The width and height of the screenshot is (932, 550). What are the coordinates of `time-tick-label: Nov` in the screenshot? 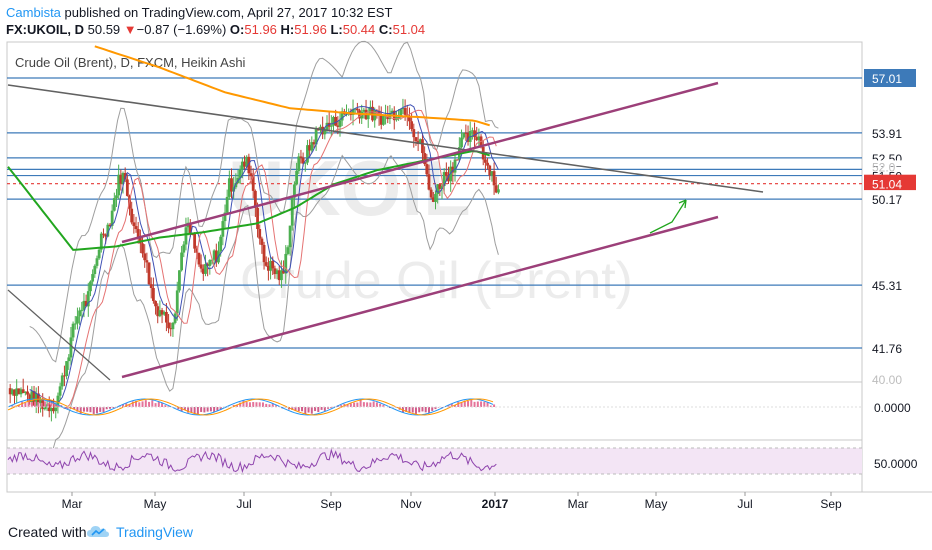 It's located at (410, 504).